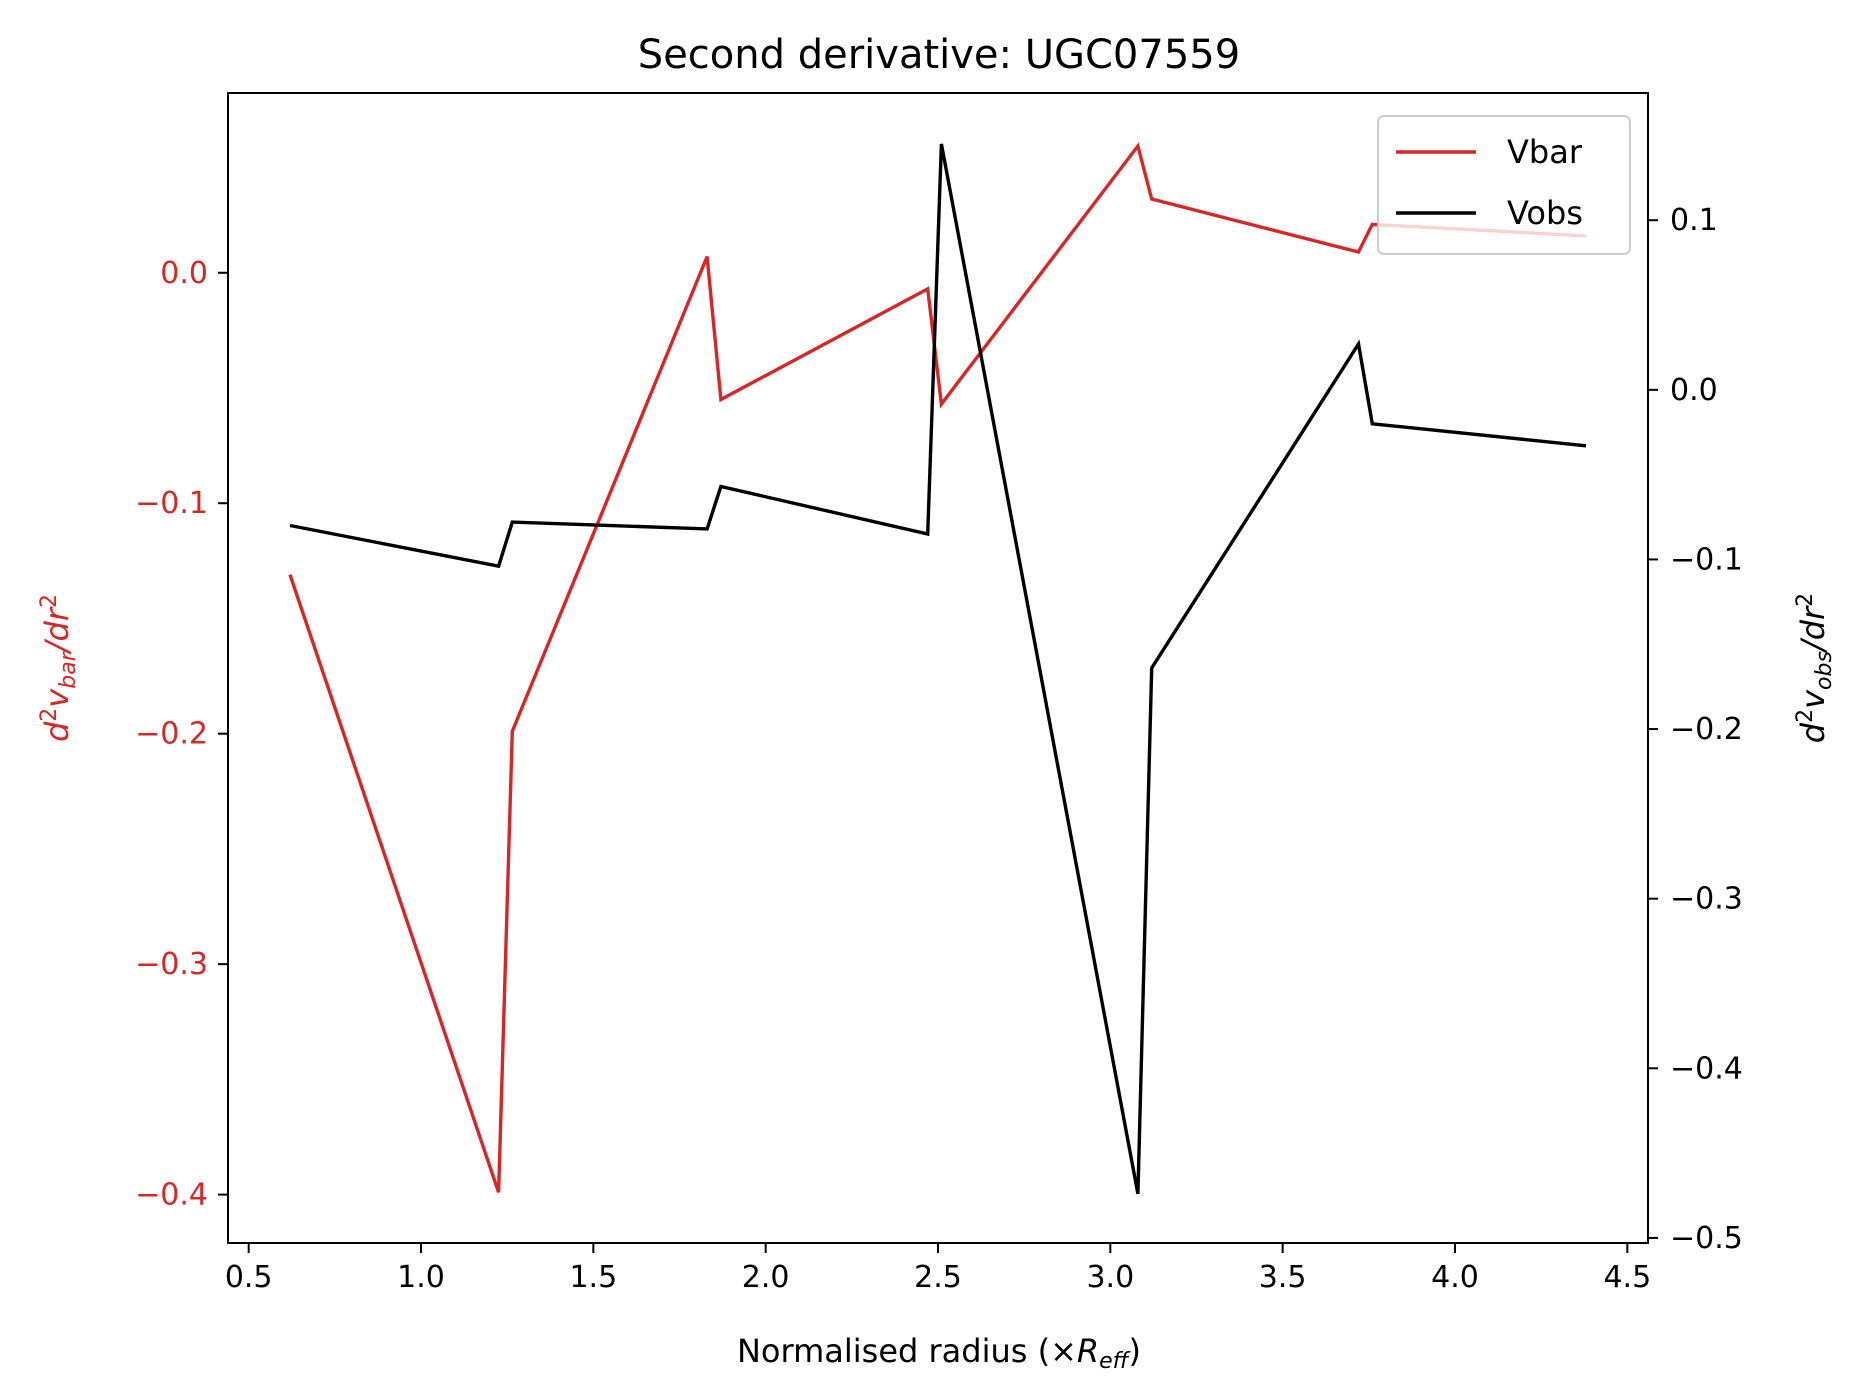 The width and height of the screenshot is (1862, 1397). What do you see at coordinates (1813, 699) in the screenshot?
I see `right-y-label-v: v` at bounding box center [1813, 699].